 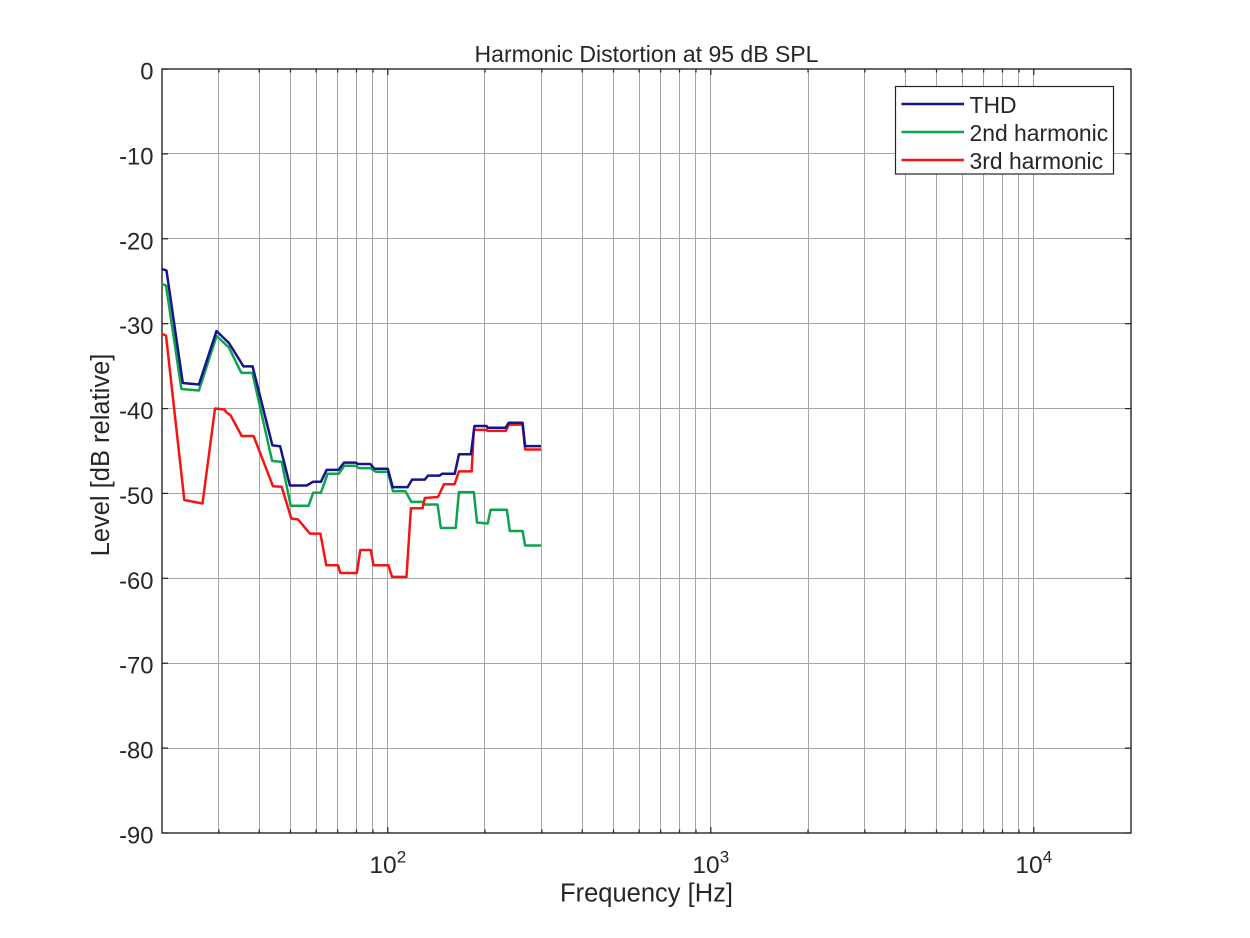 I want to click on svg-text: -50, so click(x=136, y=496).